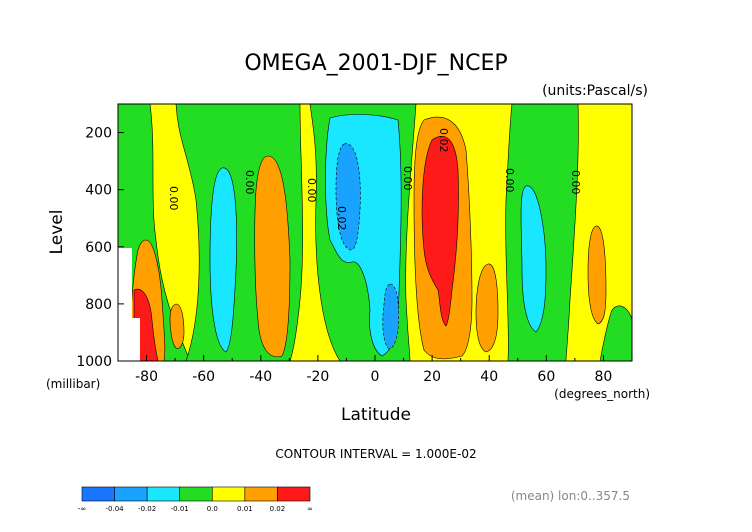  Describe the element at coordinates (272, 256) in the screenshot. I see `region-orange-south-main` at that location.